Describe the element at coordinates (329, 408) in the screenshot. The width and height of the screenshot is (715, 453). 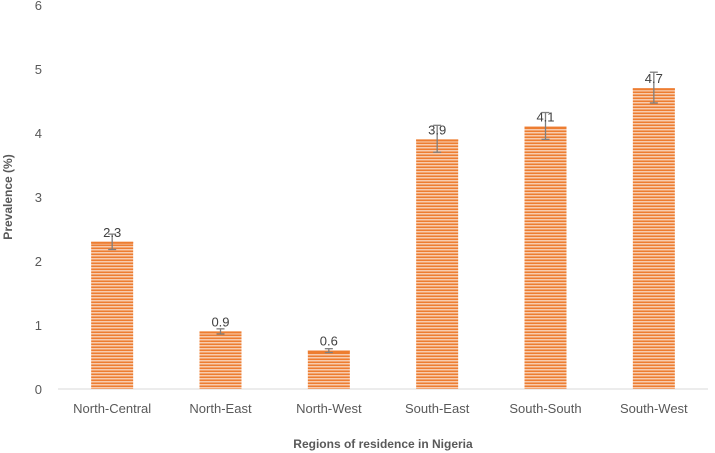
I see `x-category-label: North-West` at that location.